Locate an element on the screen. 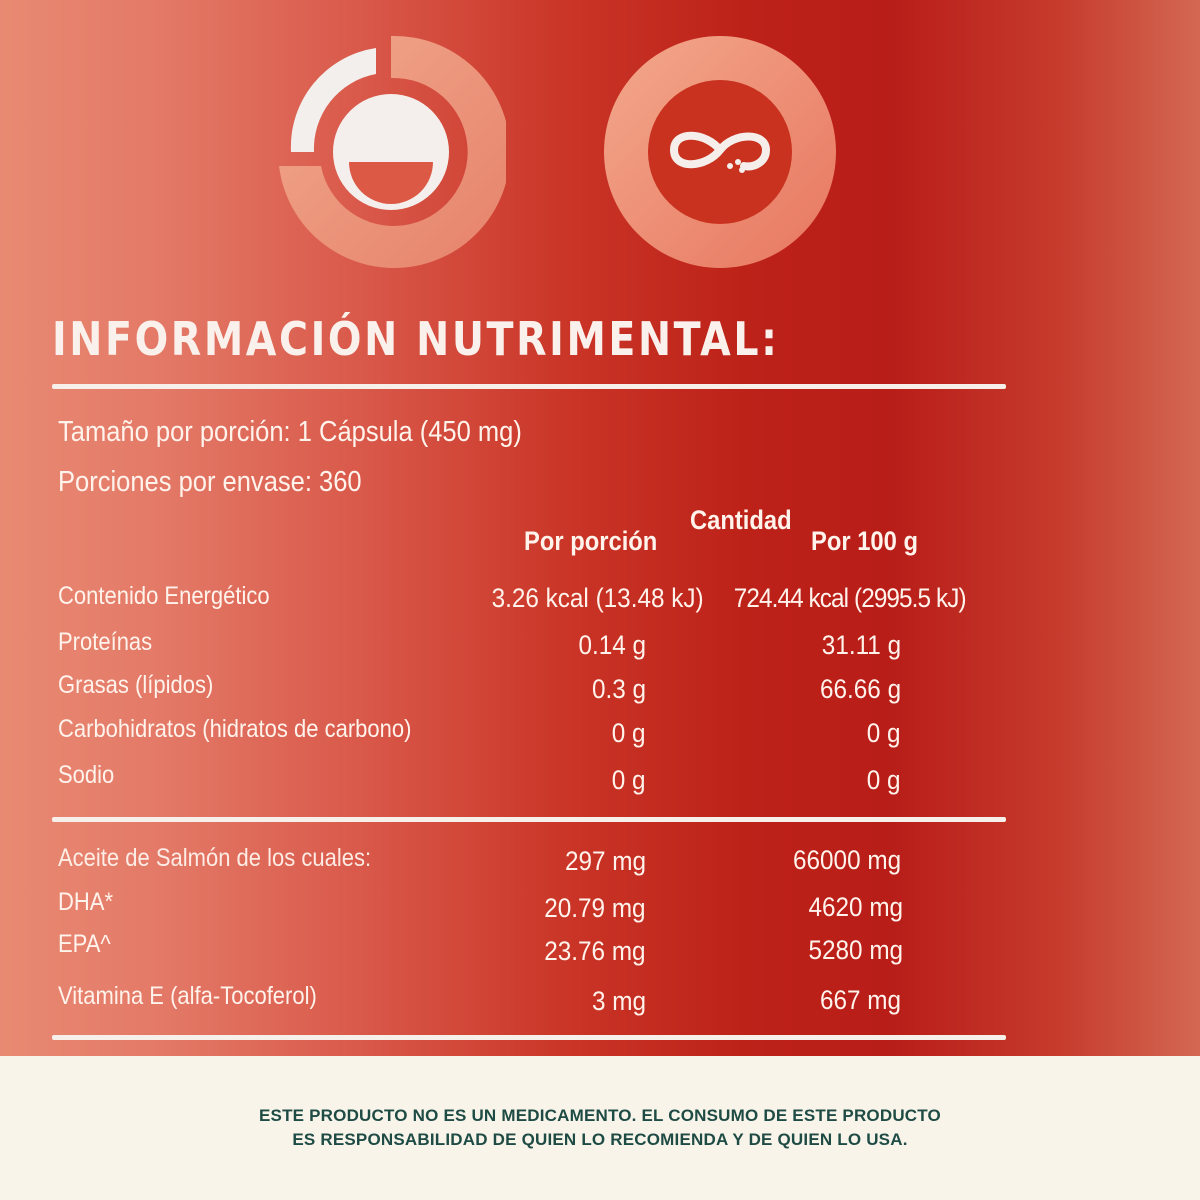 The width and height of the screenshot is (1200, 1200). section-divider is located at coordinates (529, 819).